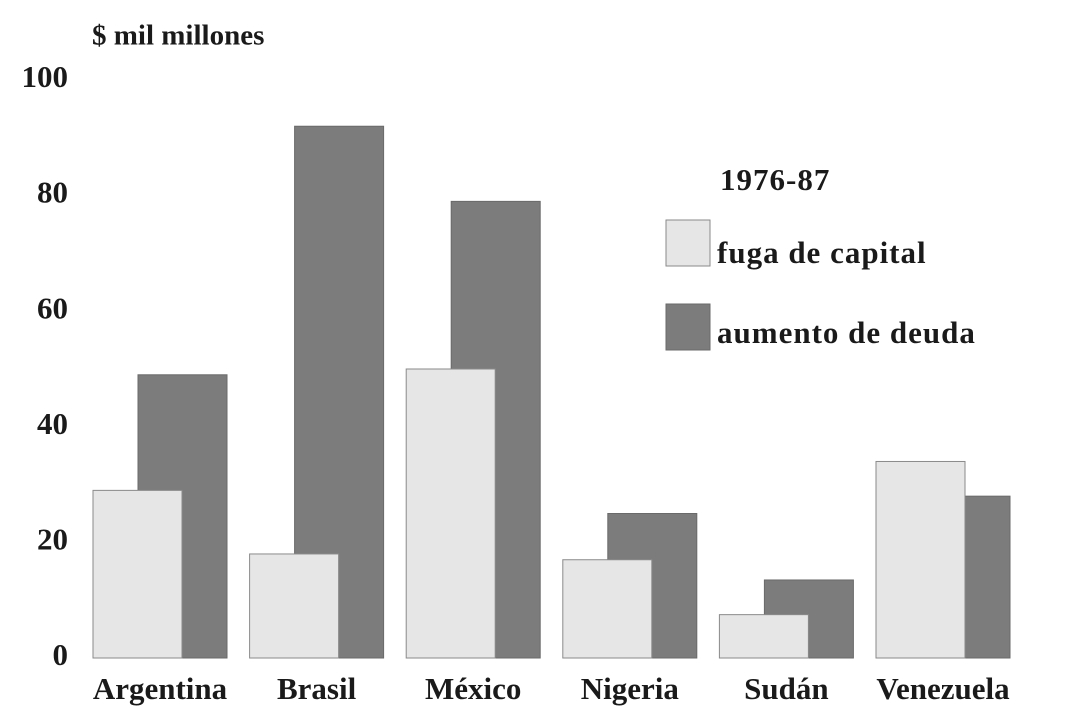 This screenshot has height=713, width=1091. Describe the element at coordinates (52, 192) in the screenshot. I see `y-tick-label: 80` at that location.